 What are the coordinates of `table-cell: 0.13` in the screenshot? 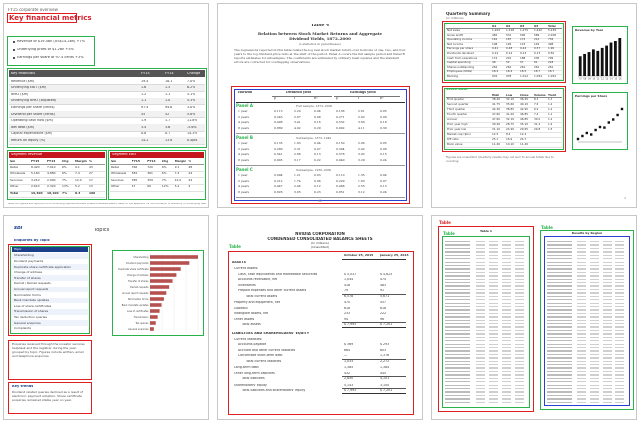 It's located at (383, 187).